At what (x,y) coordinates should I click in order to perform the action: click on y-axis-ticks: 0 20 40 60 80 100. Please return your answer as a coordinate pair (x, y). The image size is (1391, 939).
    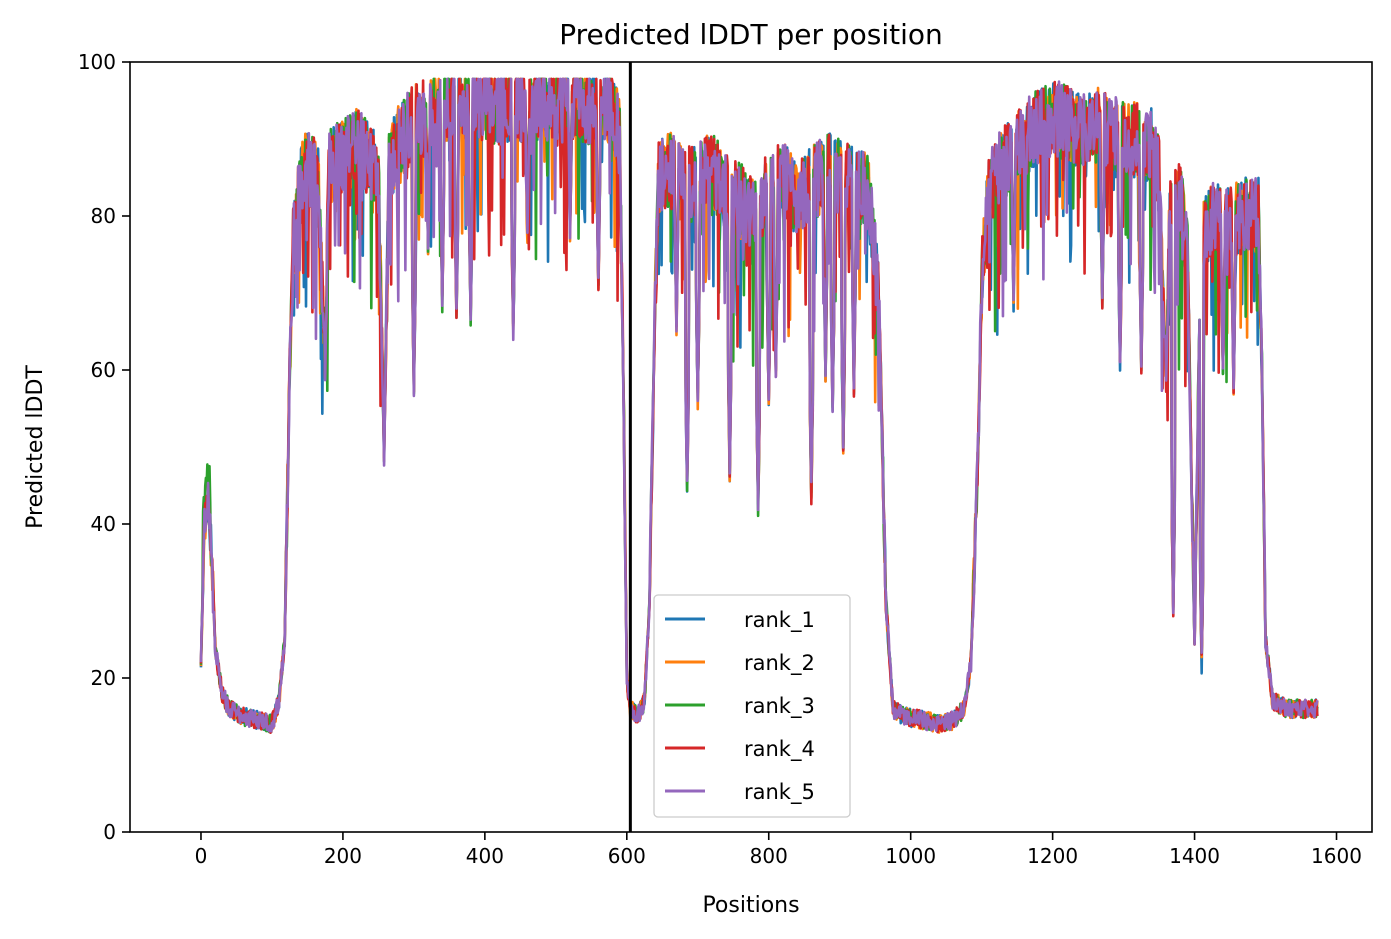
    Looking at the image, I should click on (104, 447).